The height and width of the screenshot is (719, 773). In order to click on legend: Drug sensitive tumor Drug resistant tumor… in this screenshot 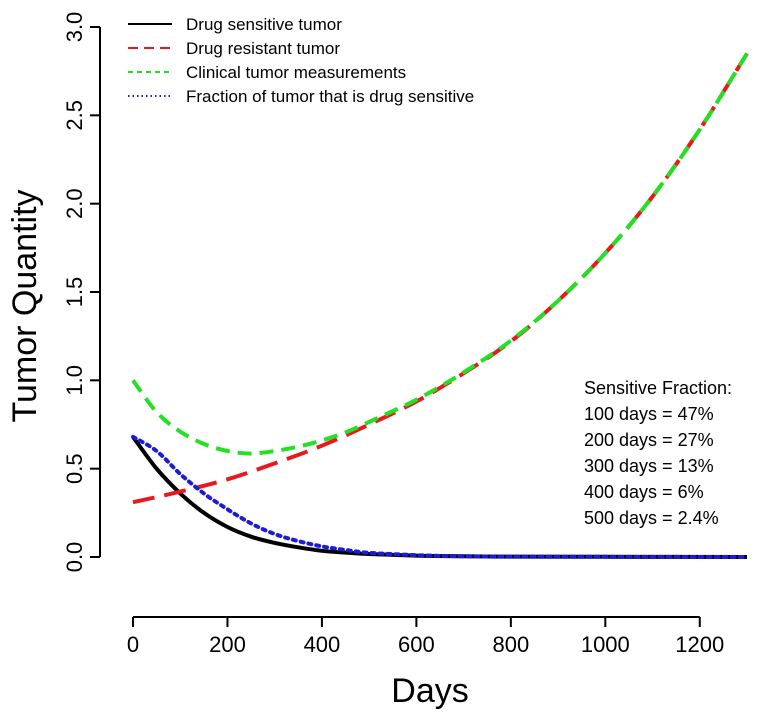, I will do `click(301, 60)`.